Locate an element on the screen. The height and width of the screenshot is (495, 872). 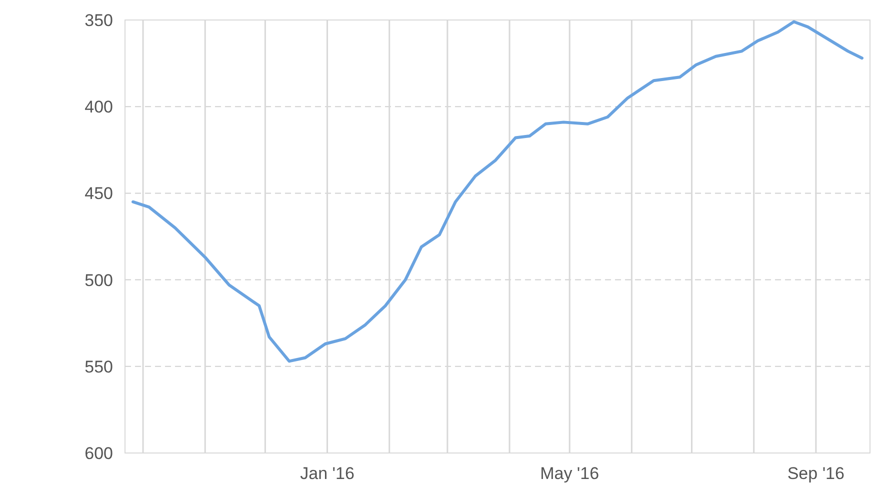
y-tick-label: 400 is located at coordinates (98, 107).